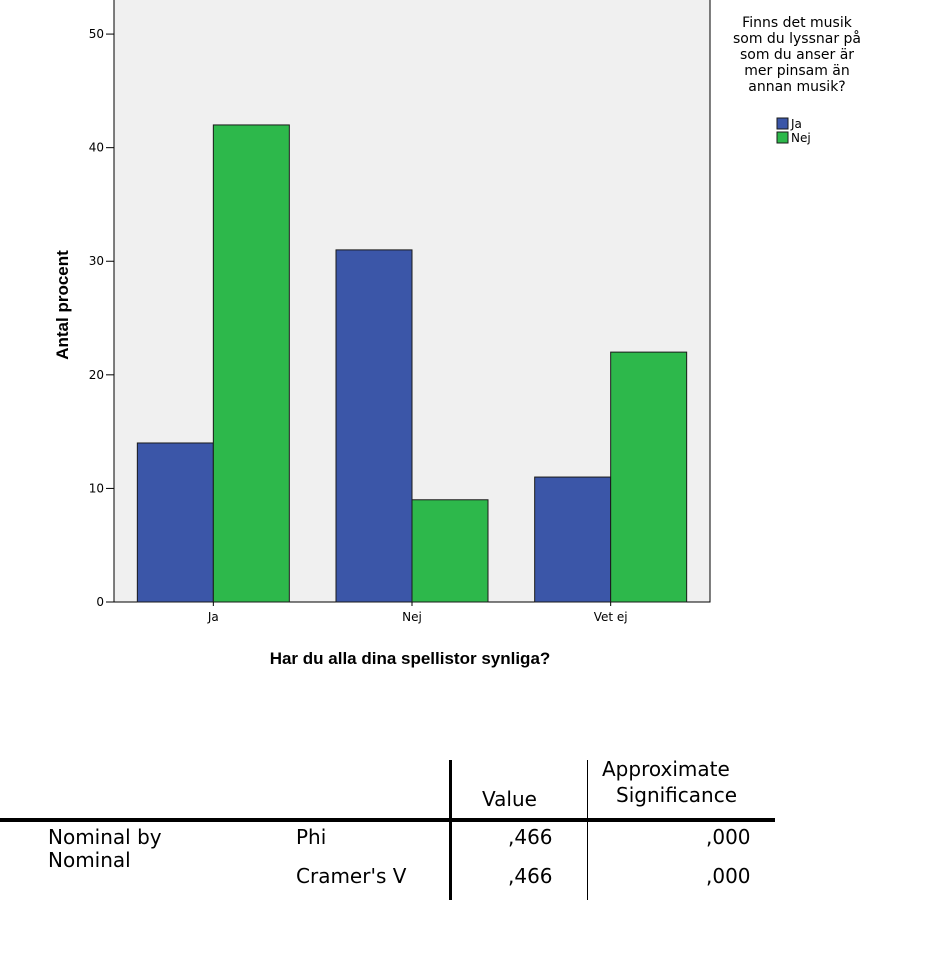 The width and height of the screenshot is (938, 960). What do you see at coordinates (251, 363) in the screenshot?
I see `bar-ja-nej` at bounding box center [251, 363].